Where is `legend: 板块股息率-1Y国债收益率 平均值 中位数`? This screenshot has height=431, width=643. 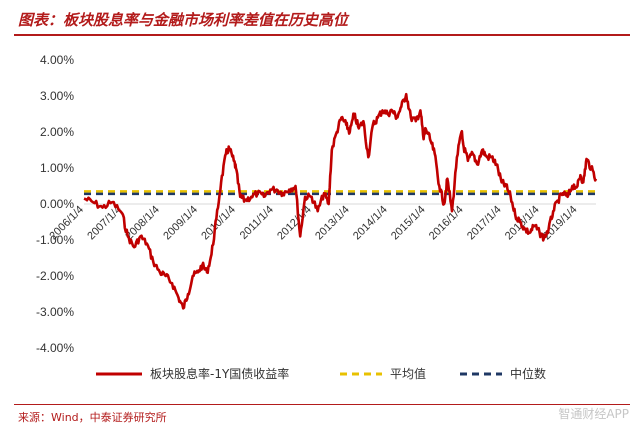
legend: 板块股息率-1Y国债收益率 平均值 中位数 is located at coordinates (321, 373).